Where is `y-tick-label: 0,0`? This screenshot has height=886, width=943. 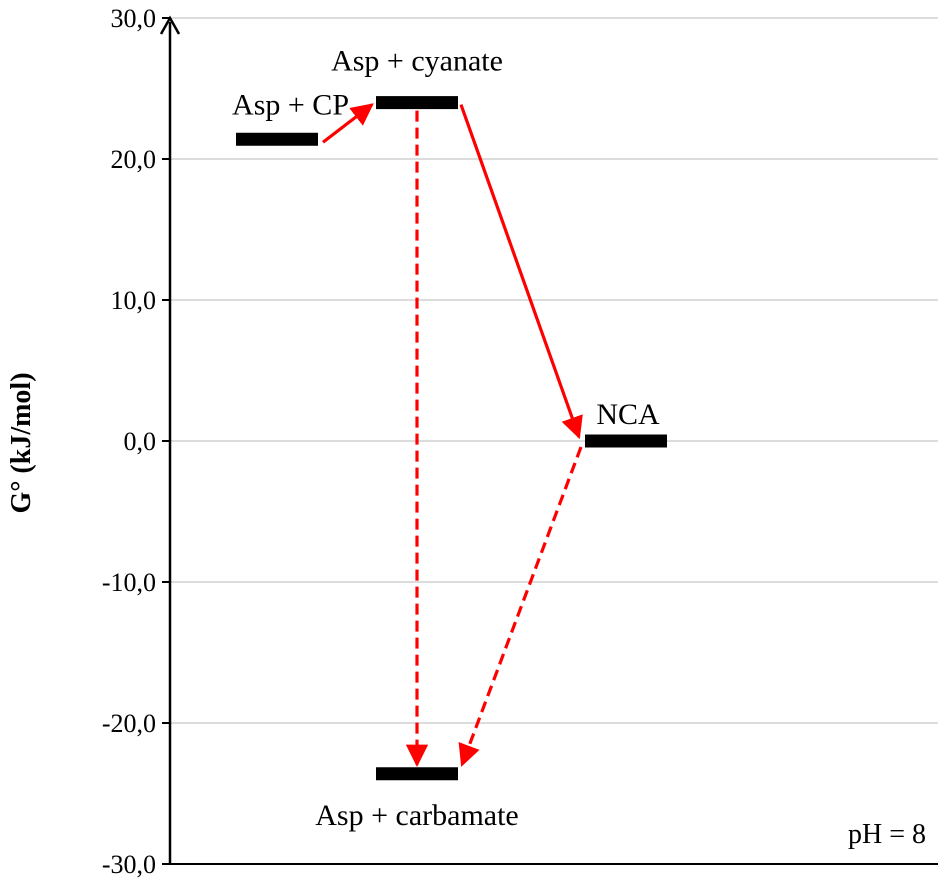
y-tick-label: 0,0 is located at coordinates (140, 441).